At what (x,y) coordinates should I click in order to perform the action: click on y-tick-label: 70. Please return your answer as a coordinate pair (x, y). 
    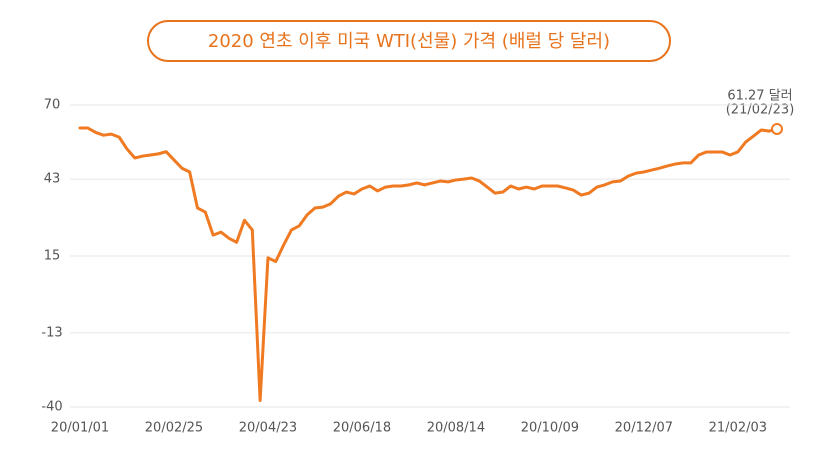
    Looking at the image, I should click on (52, 105).